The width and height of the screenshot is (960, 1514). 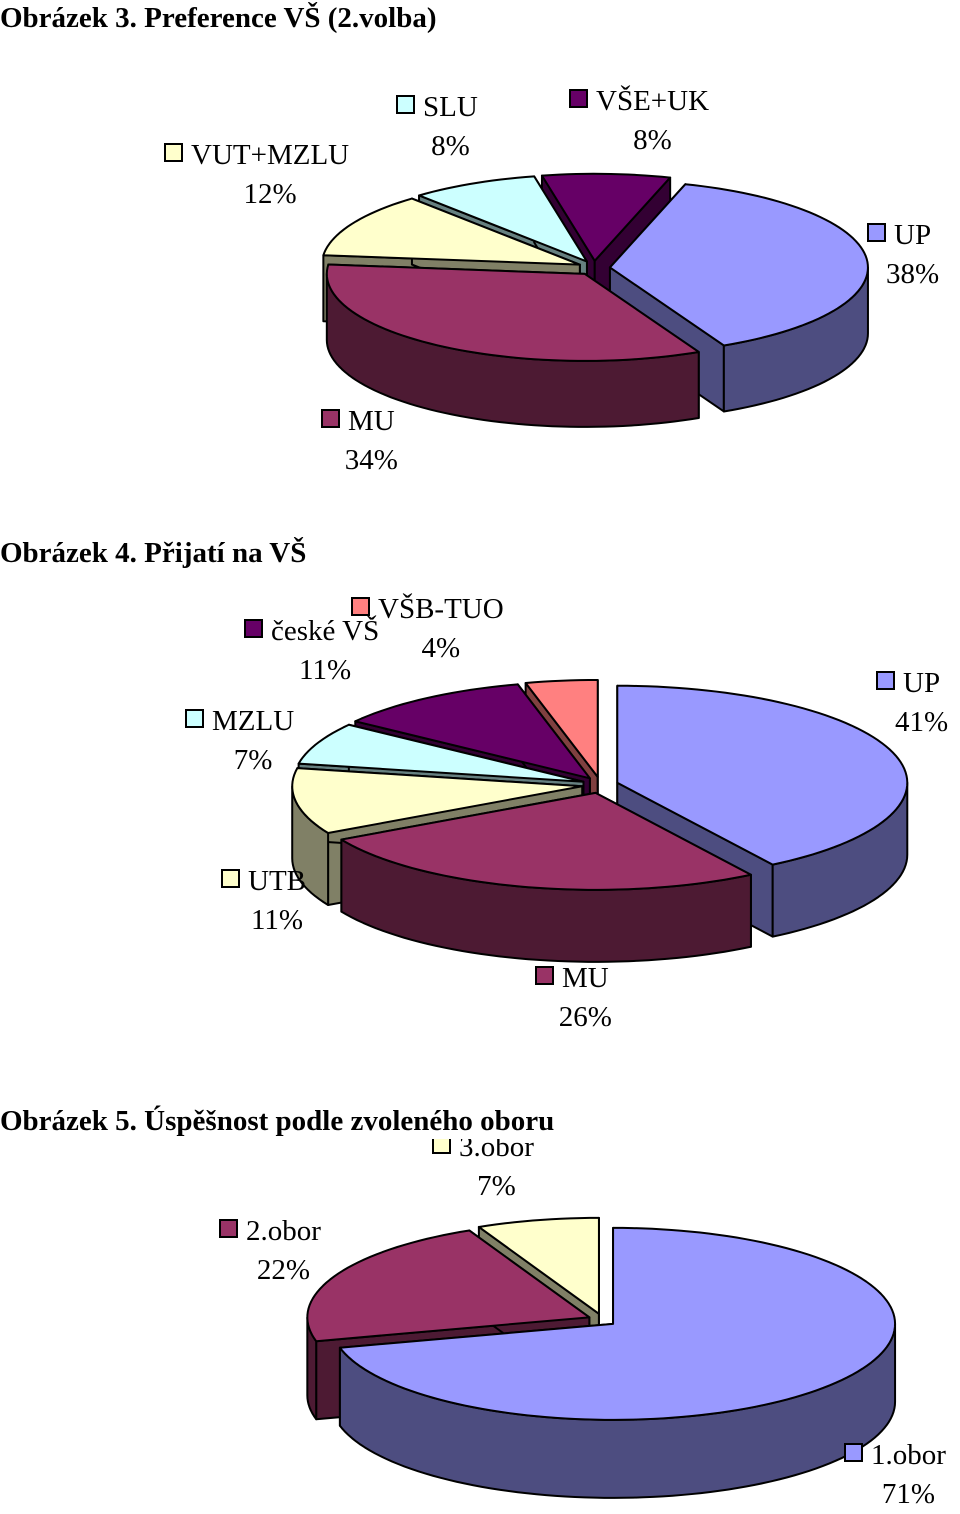 What do you see at coordinates (371, 460) in the screenshot?
I see `slice-value-1: 34%` at bounding box center [371, 460].